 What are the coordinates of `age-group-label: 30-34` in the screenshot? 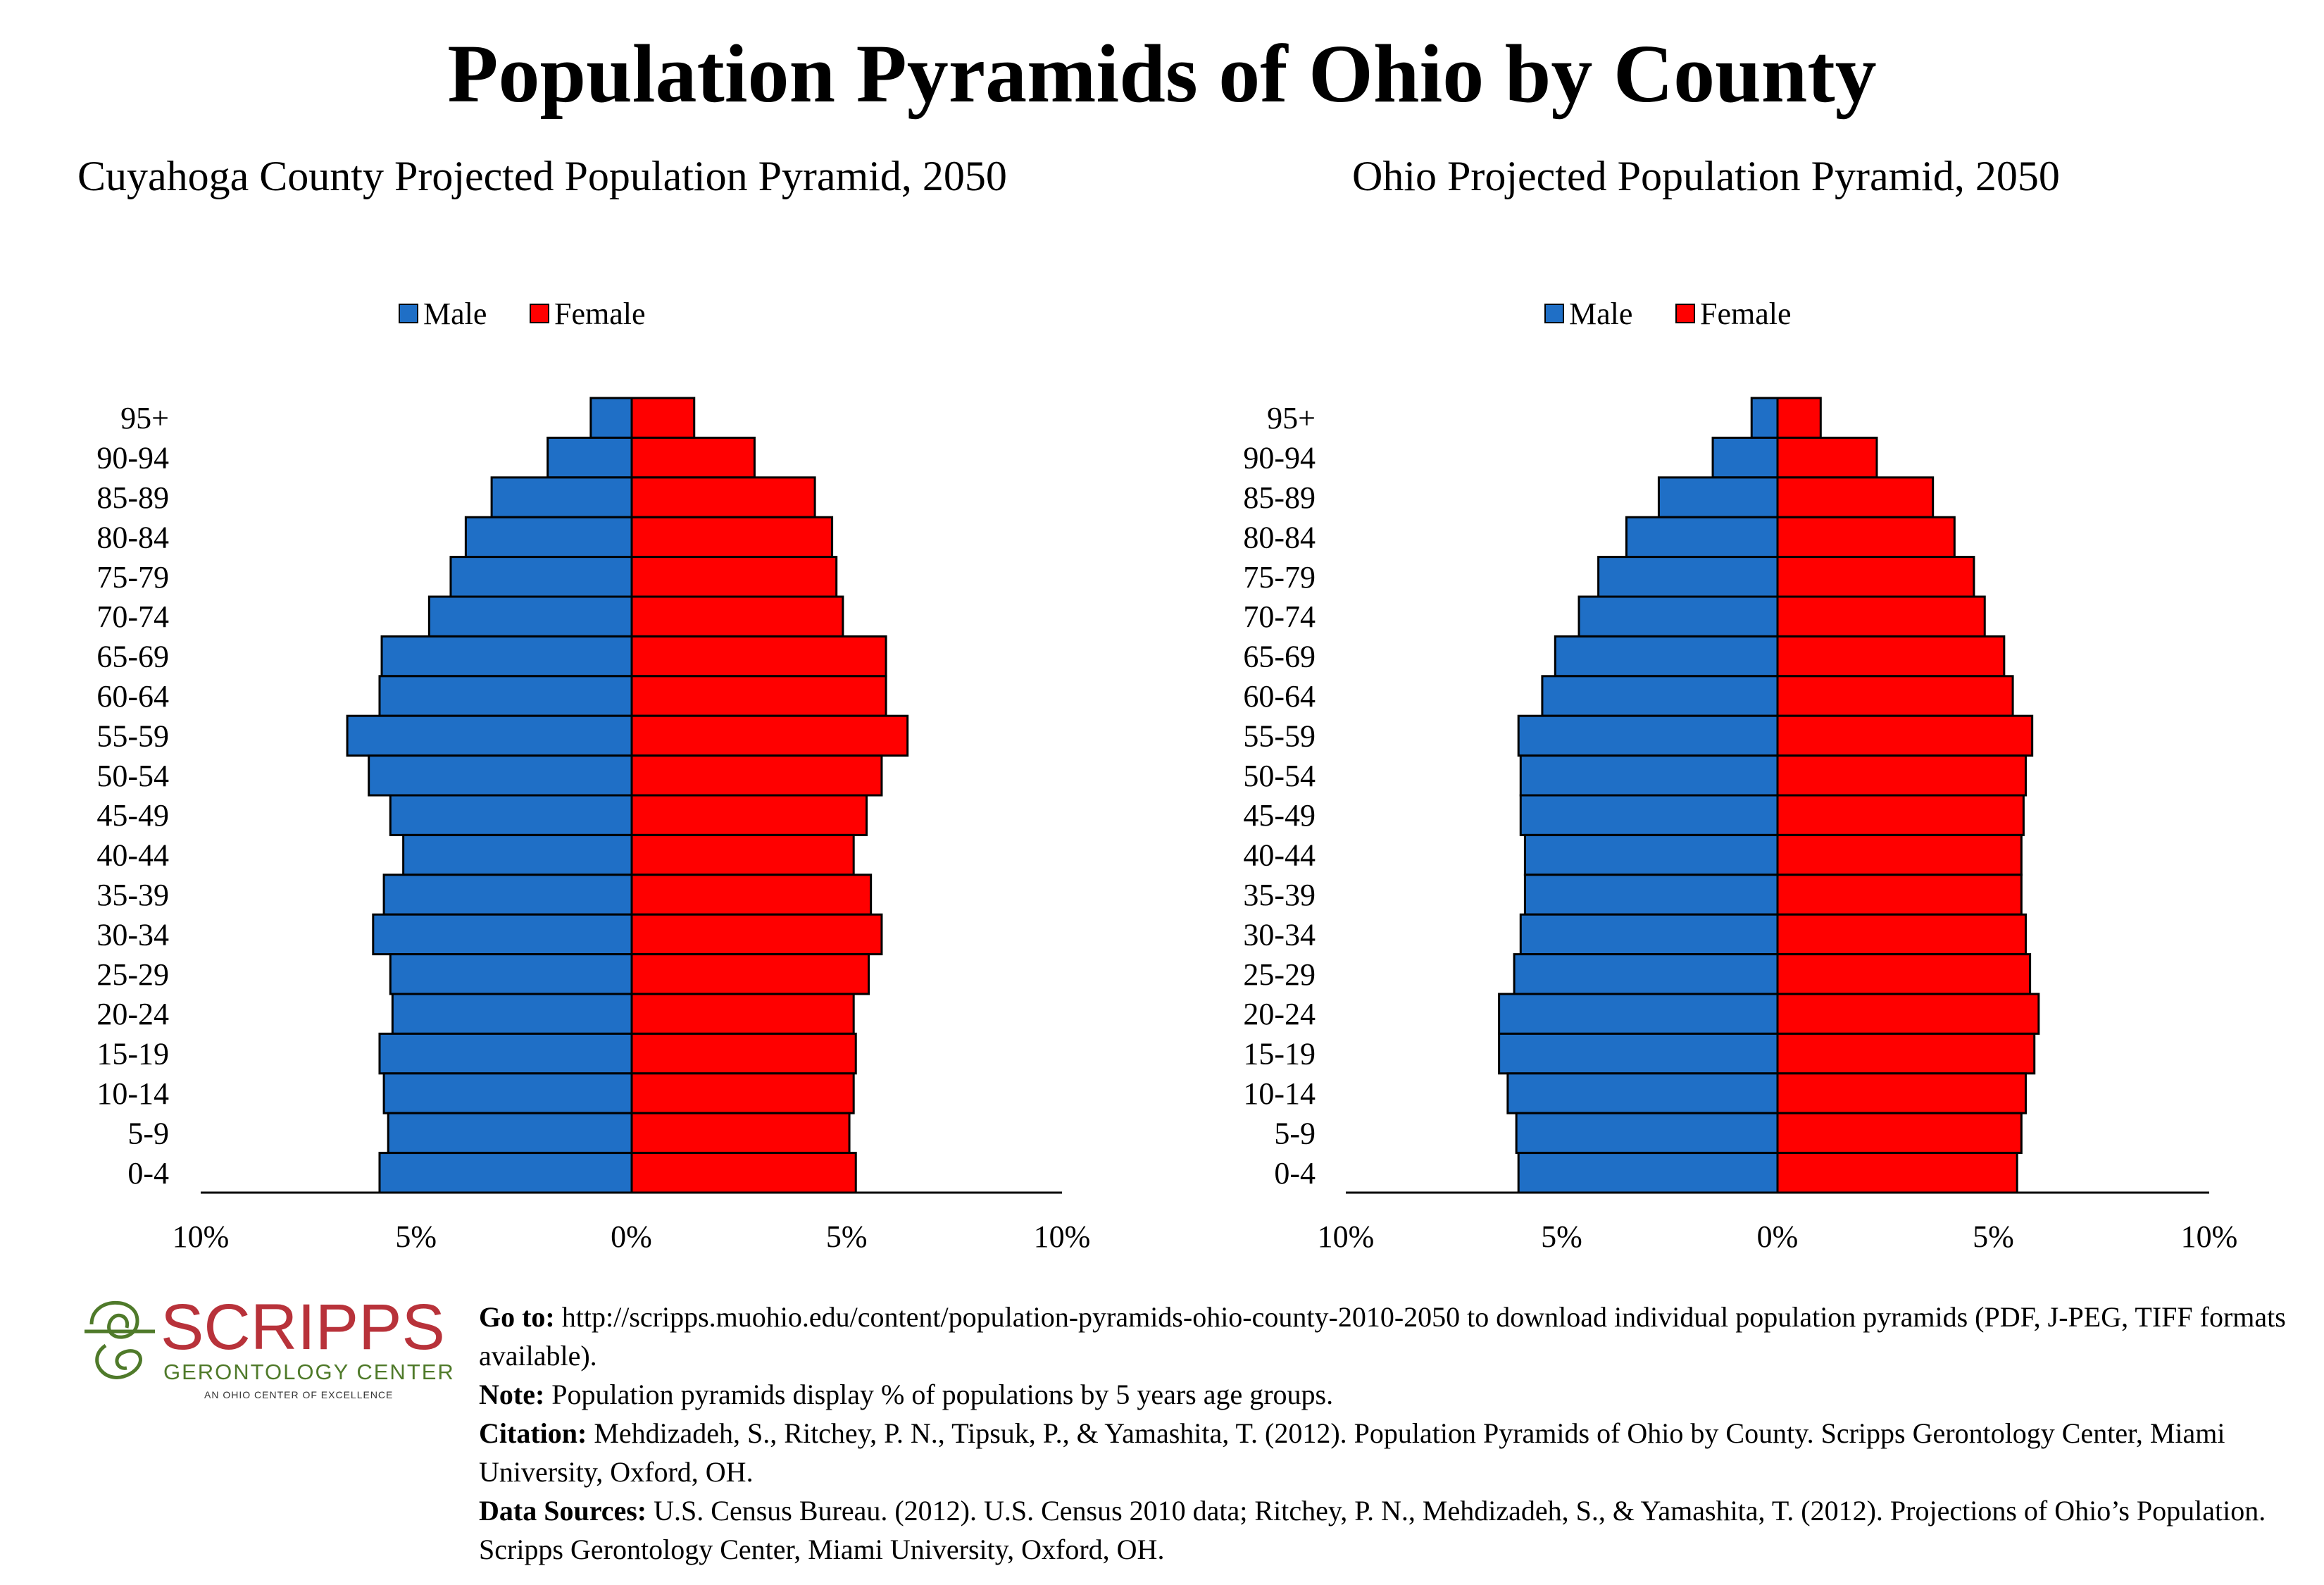 It's located at (132, 934).